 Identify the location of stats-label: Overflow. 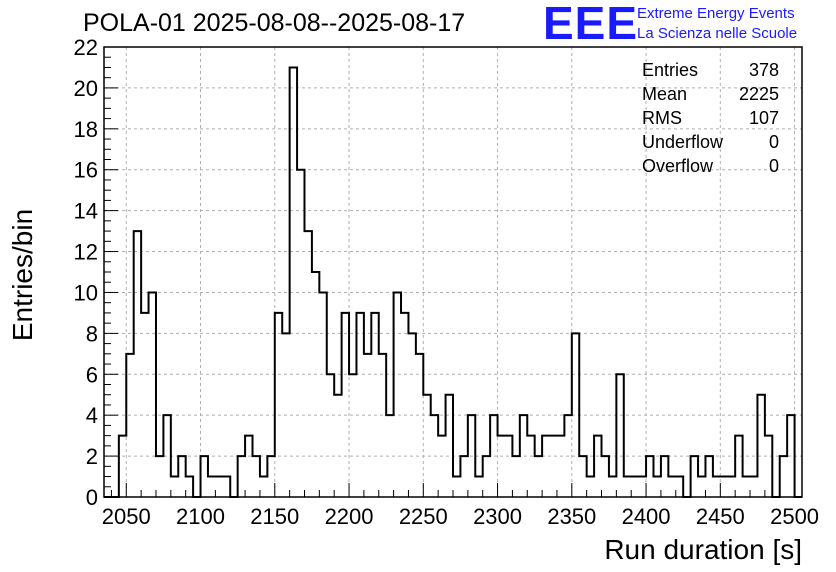
(678, 166).